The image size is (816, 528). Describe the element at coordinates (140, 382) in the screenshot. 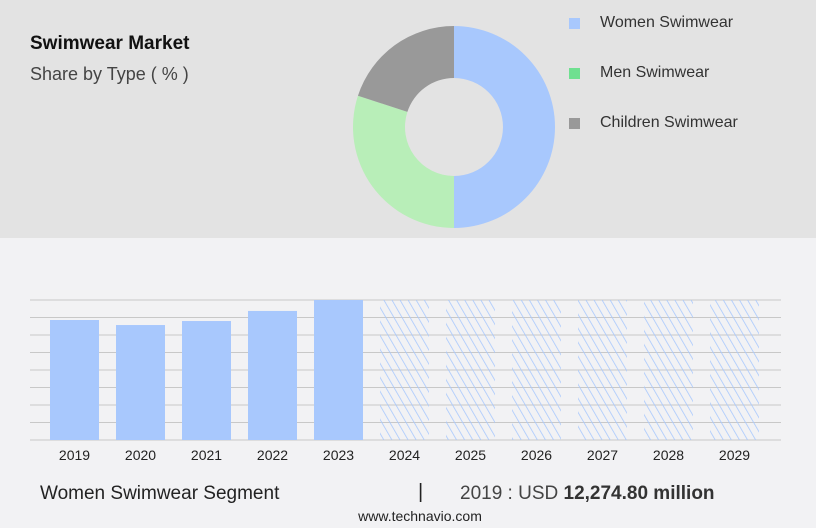

I see `bar-2020` at that location.